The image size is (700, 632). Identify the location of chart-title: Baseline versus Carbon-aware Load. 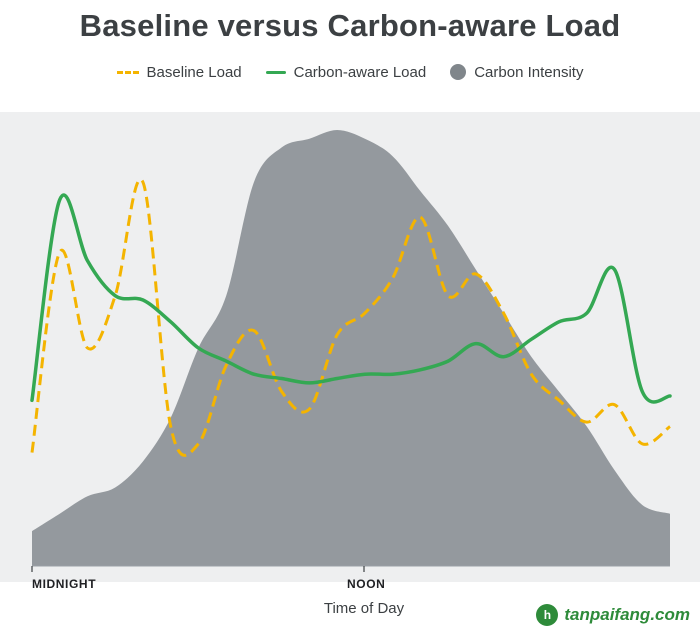
(350, 25).